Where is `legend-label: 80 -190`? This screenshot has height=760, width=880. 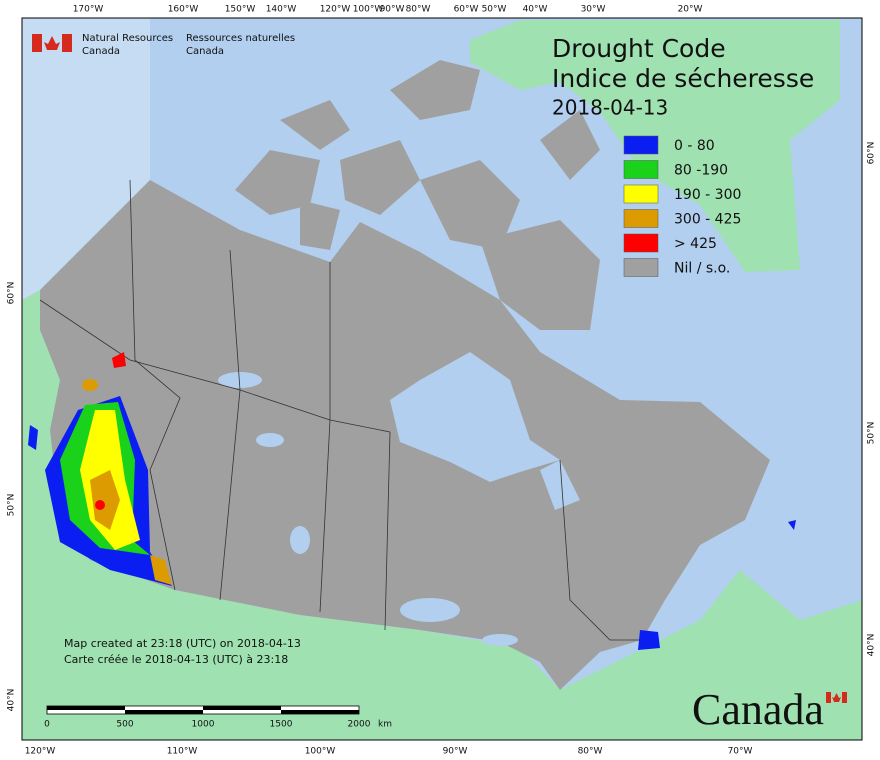 legend-label: 80 -190 is located at coordinates (701, 171).